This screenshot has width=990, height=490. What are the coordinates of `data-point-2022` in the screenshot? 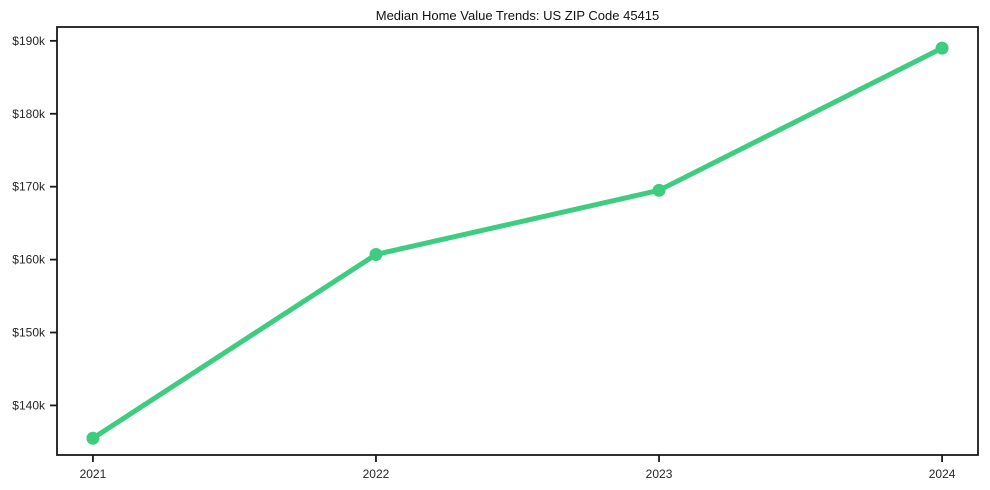 It's located at (376, 254).